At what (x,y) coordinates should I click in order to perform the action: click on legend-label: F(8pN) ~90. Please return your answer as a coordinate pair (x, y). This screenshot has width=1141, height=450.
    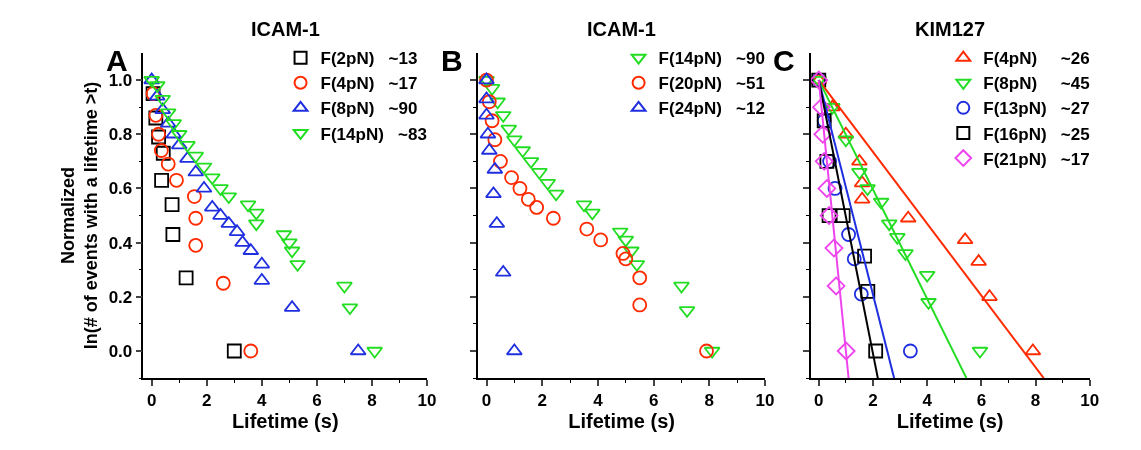
    Looking at the image, I should click on (369, 109).